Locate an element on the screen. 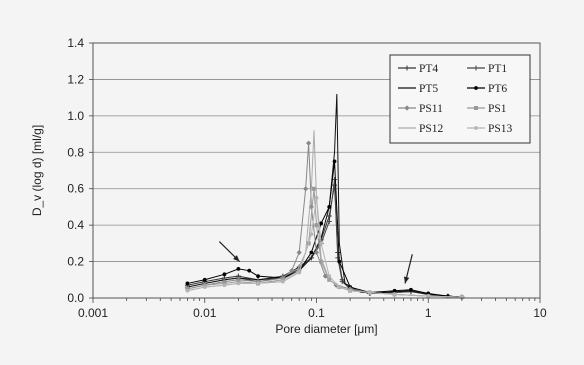  y-axis-title: D_v (log d) [ml/g] is located at coordinates (37, 170).